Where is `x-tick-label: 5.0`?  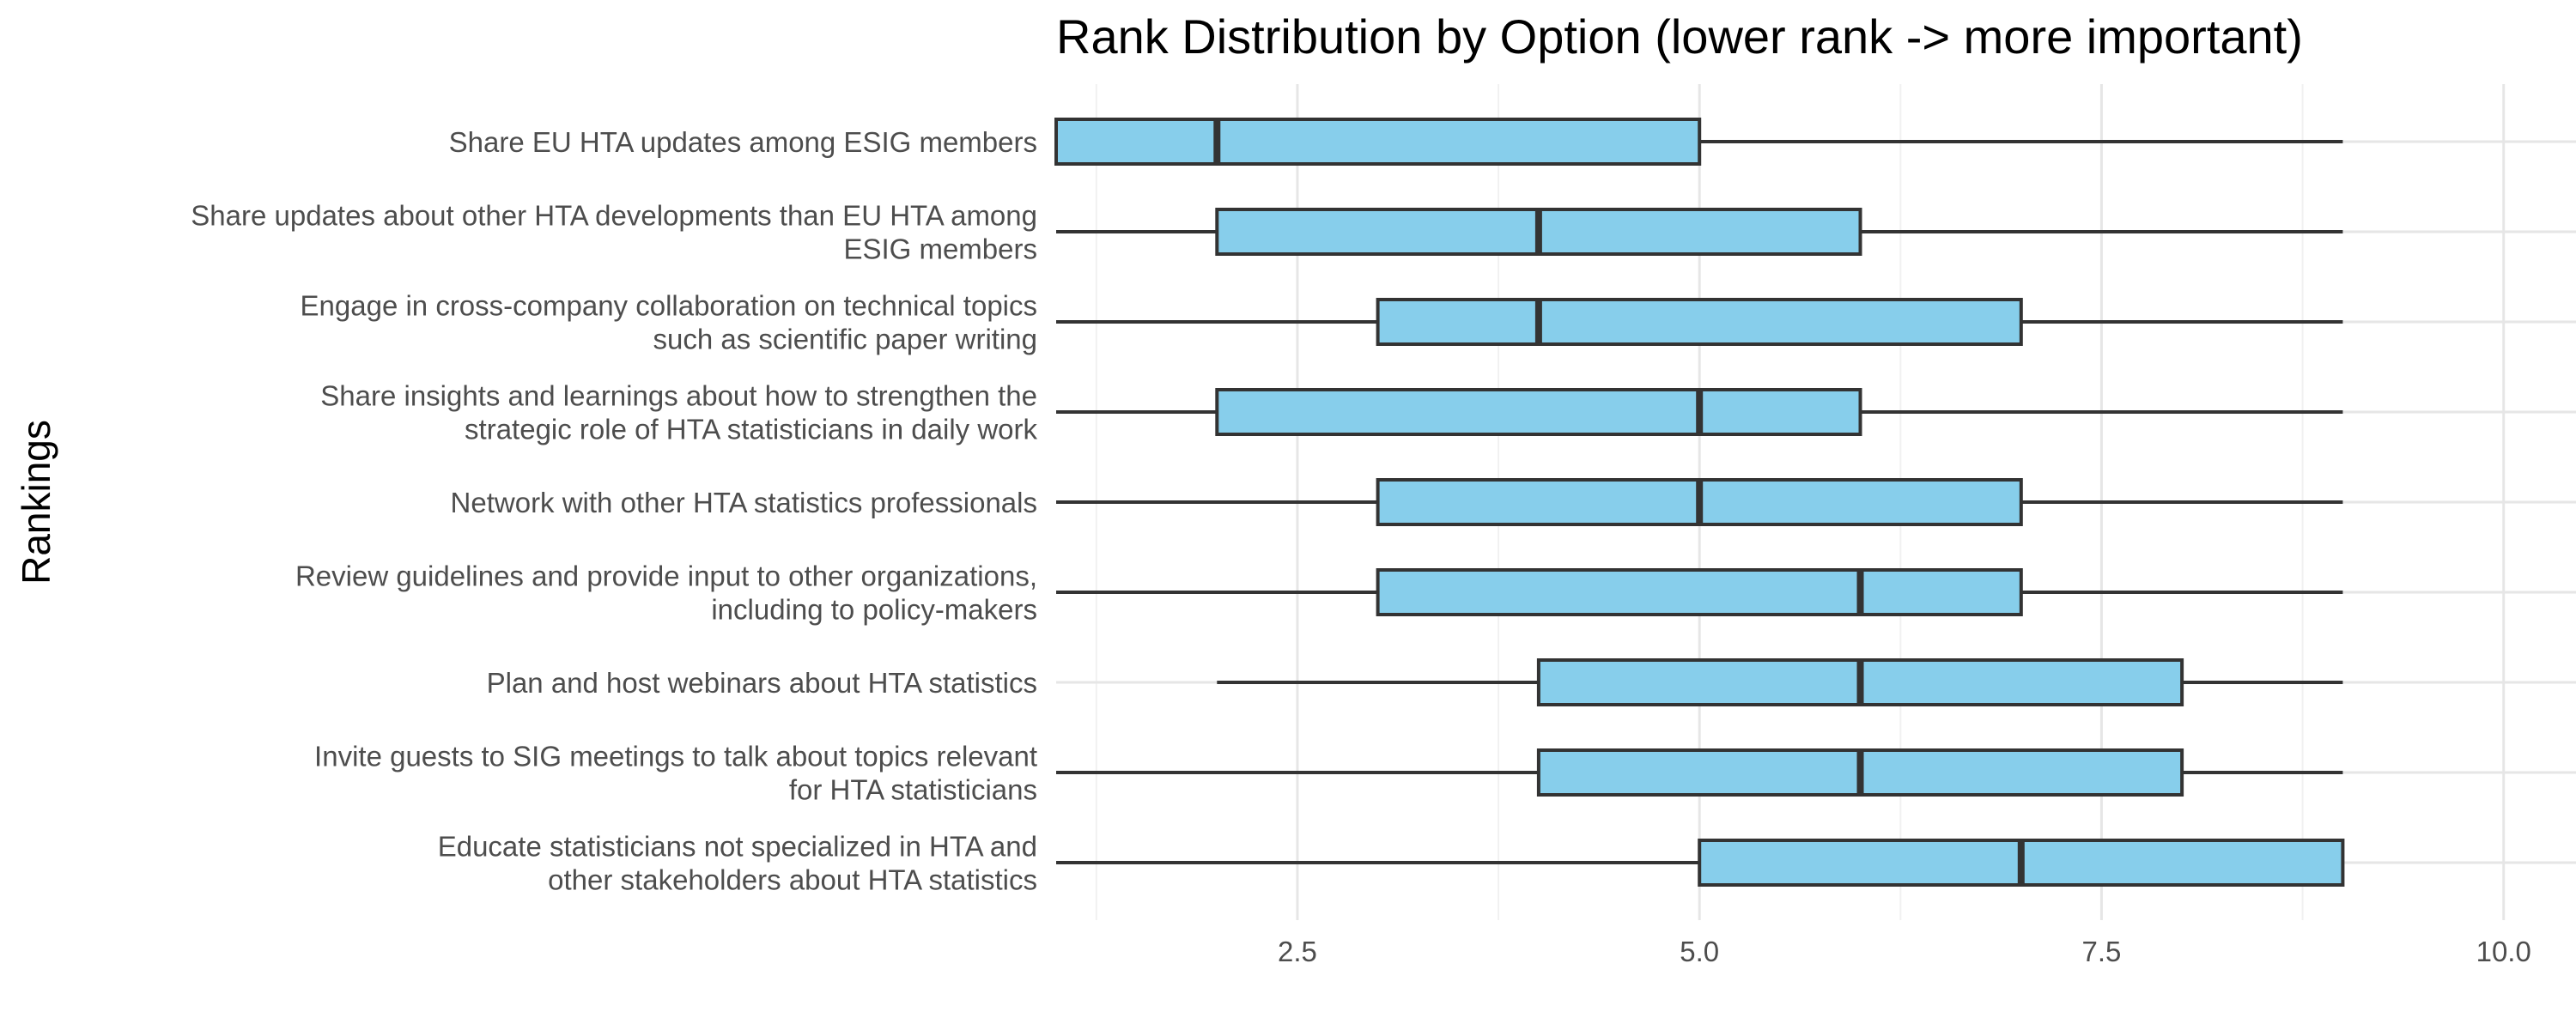
x-tick-label: 5.0 is located at coordinates (1700, 951).